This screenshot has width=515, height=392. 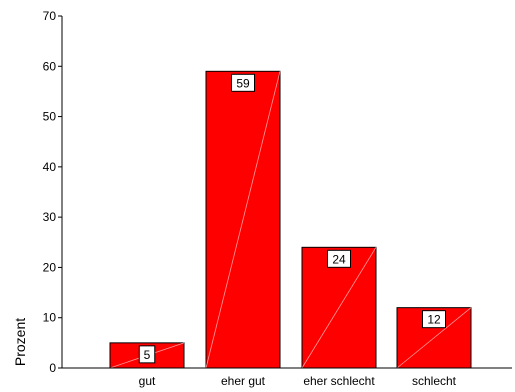 What do you see at coordinates (50, 16) in the screenshot?
I see `y-tick-label: 70` at bounding box center [50, 16].